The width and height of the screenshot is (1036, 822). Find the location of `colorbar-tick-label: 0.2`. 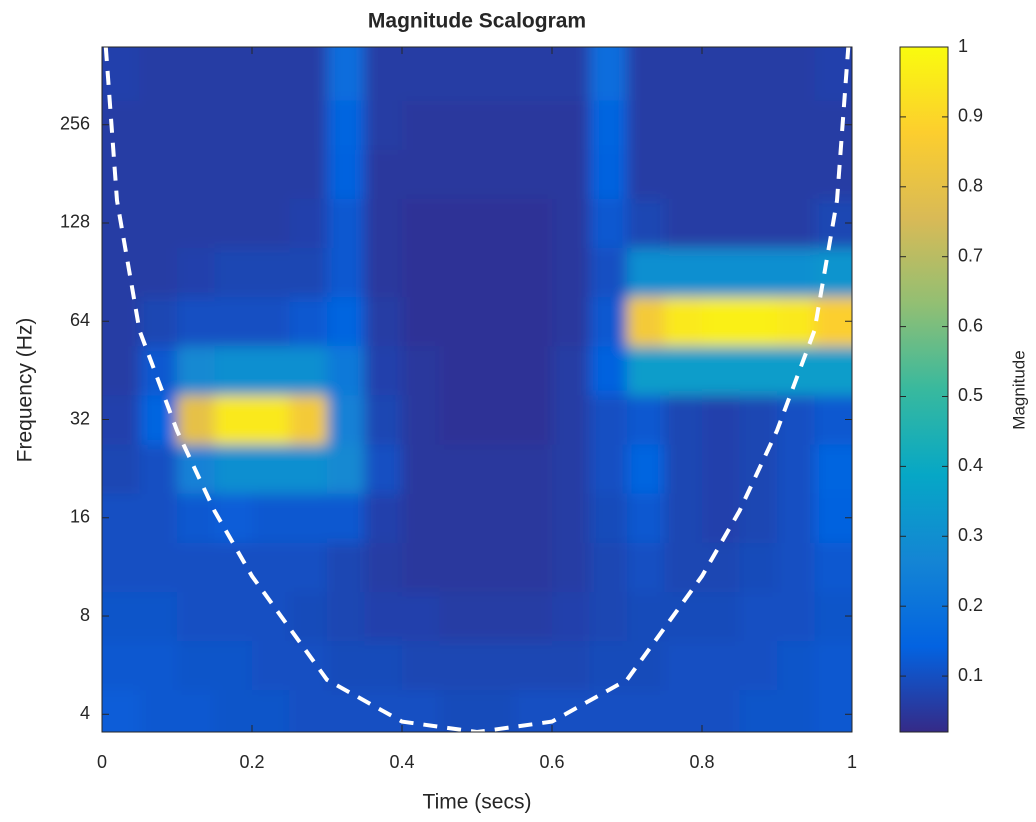

colorbar-tick-label: 0.2 is located at coordinates (970, 605).